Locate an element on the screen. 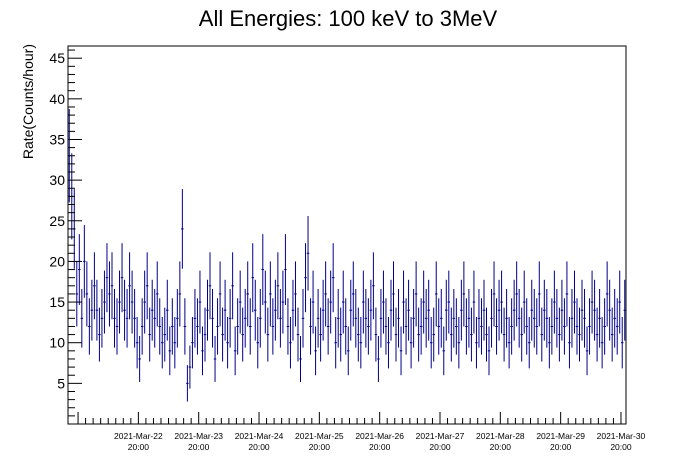 The image size is (696, 472). y-tick-label: 20 is located at coordinates (57, 261).